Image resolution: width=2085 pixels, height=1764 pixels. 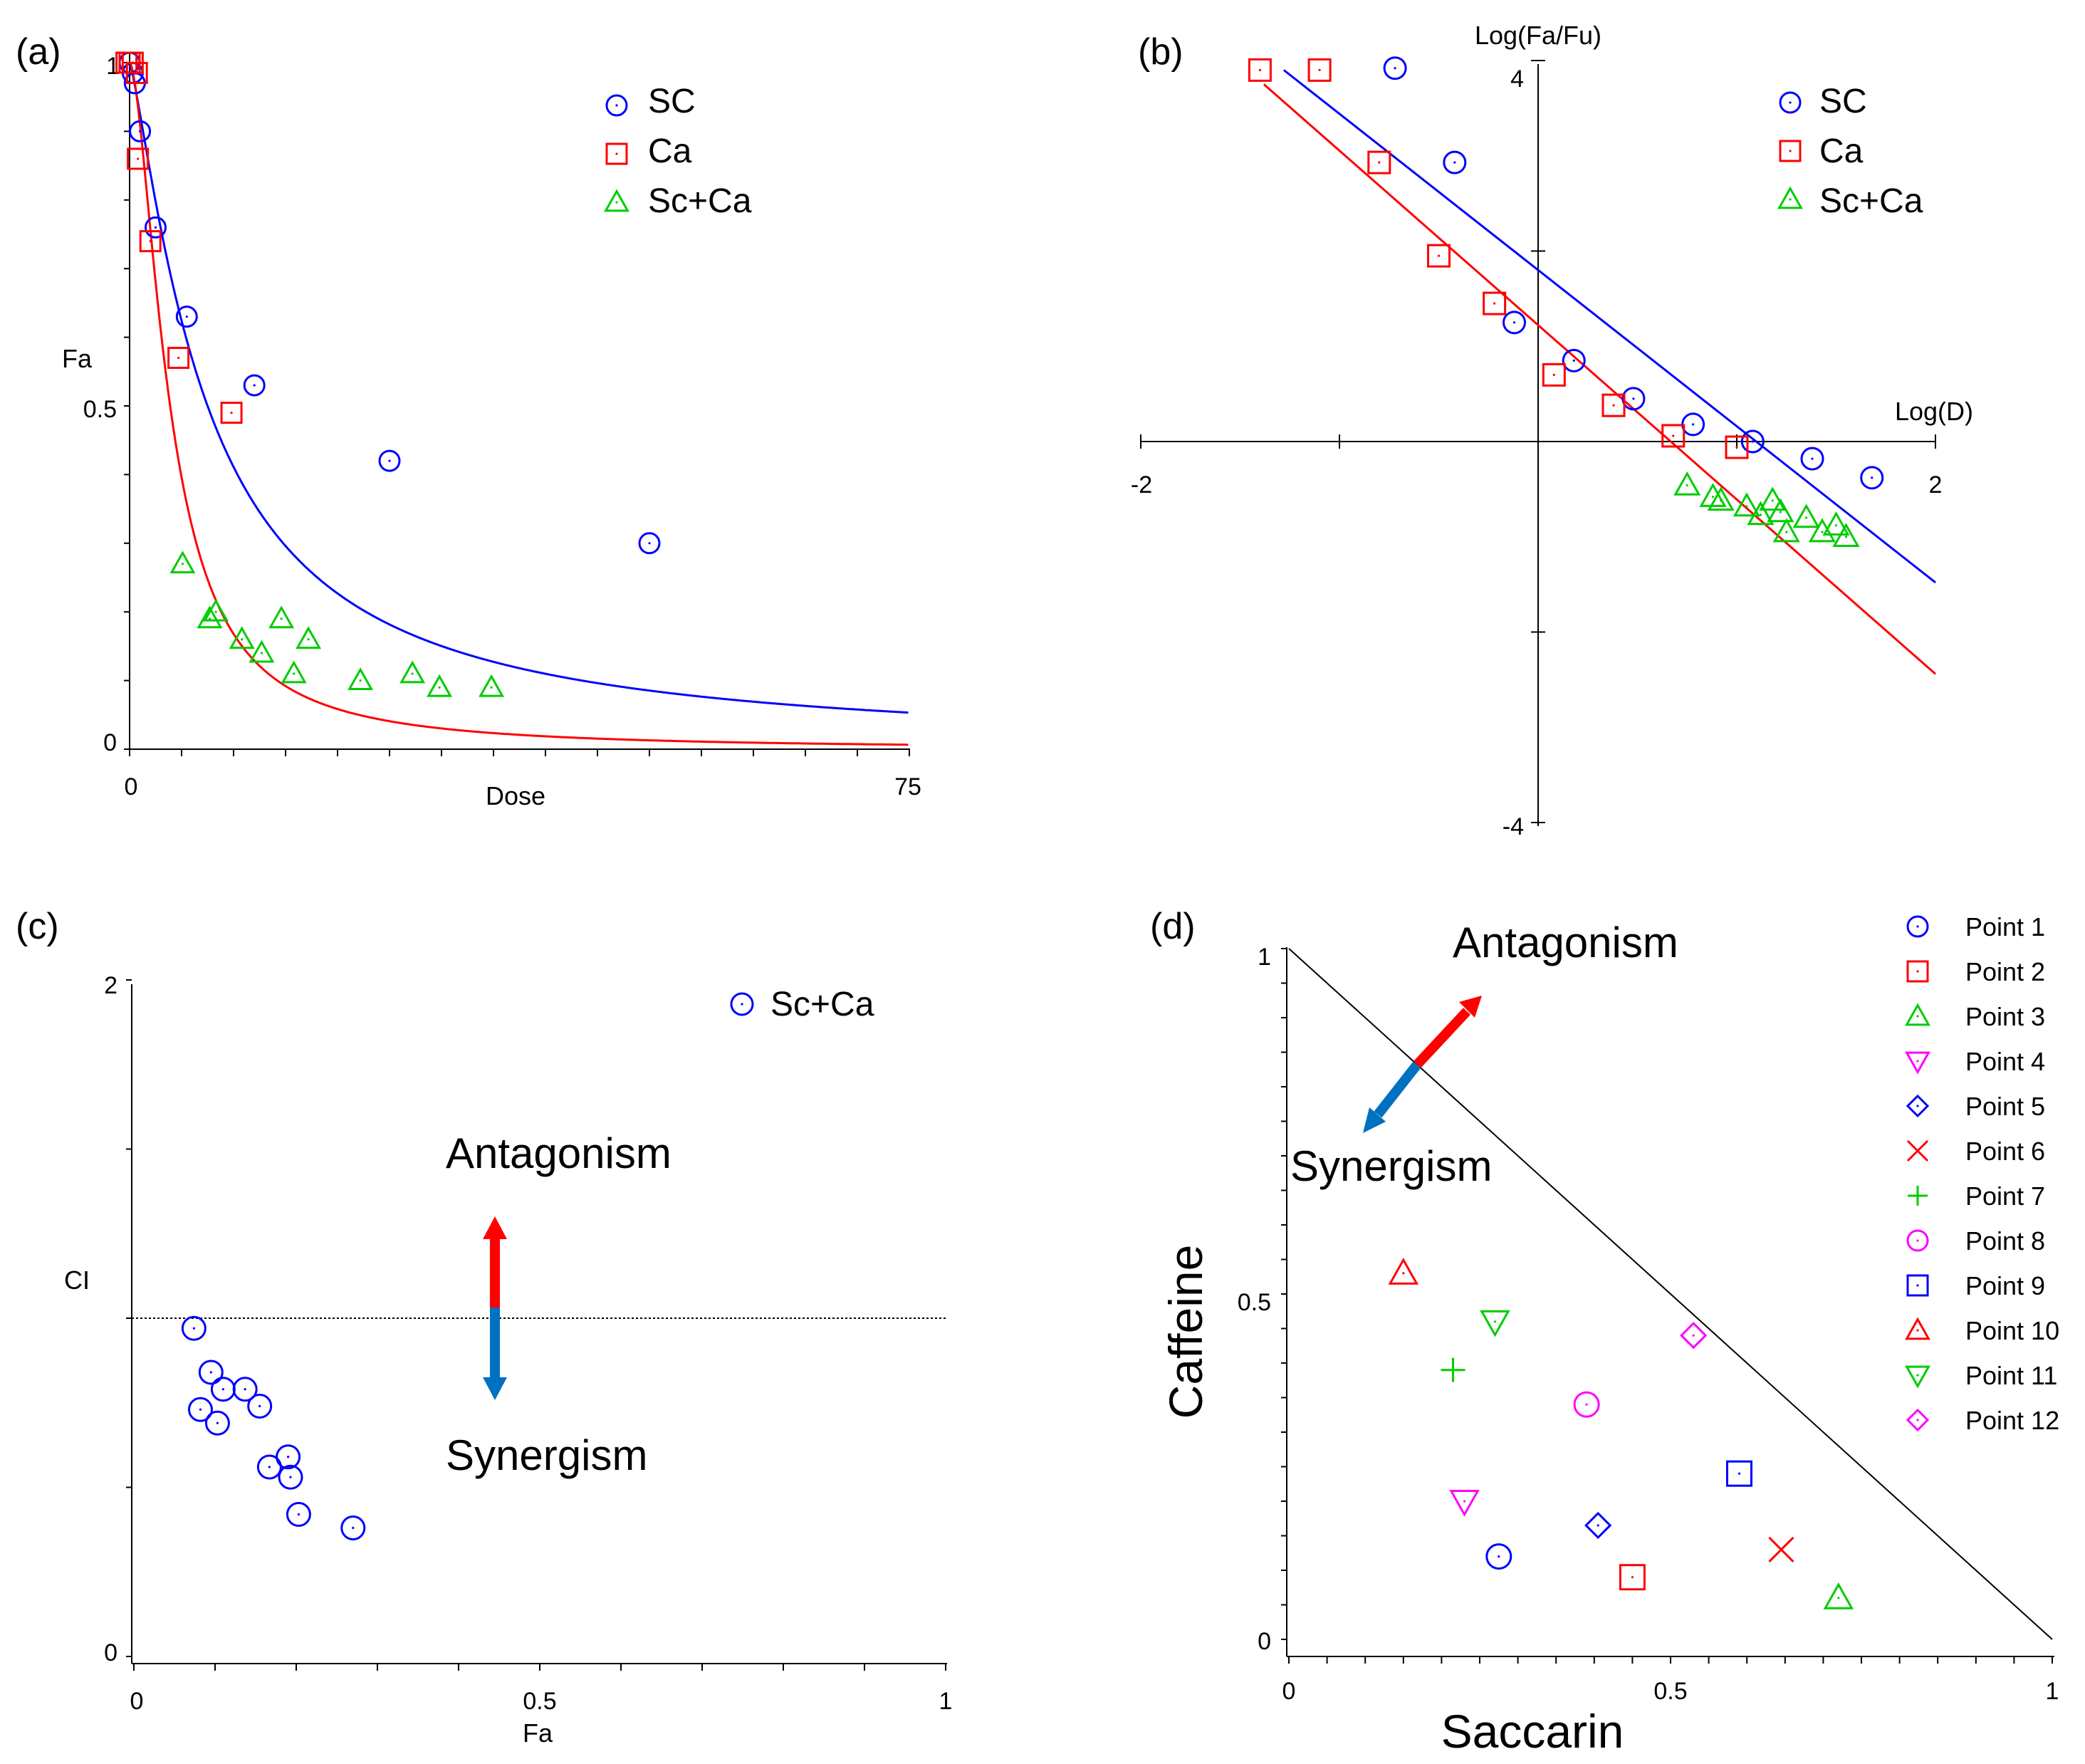 I want to click on d-legend-point-2: Point 2, so click(x=2005, y=972).